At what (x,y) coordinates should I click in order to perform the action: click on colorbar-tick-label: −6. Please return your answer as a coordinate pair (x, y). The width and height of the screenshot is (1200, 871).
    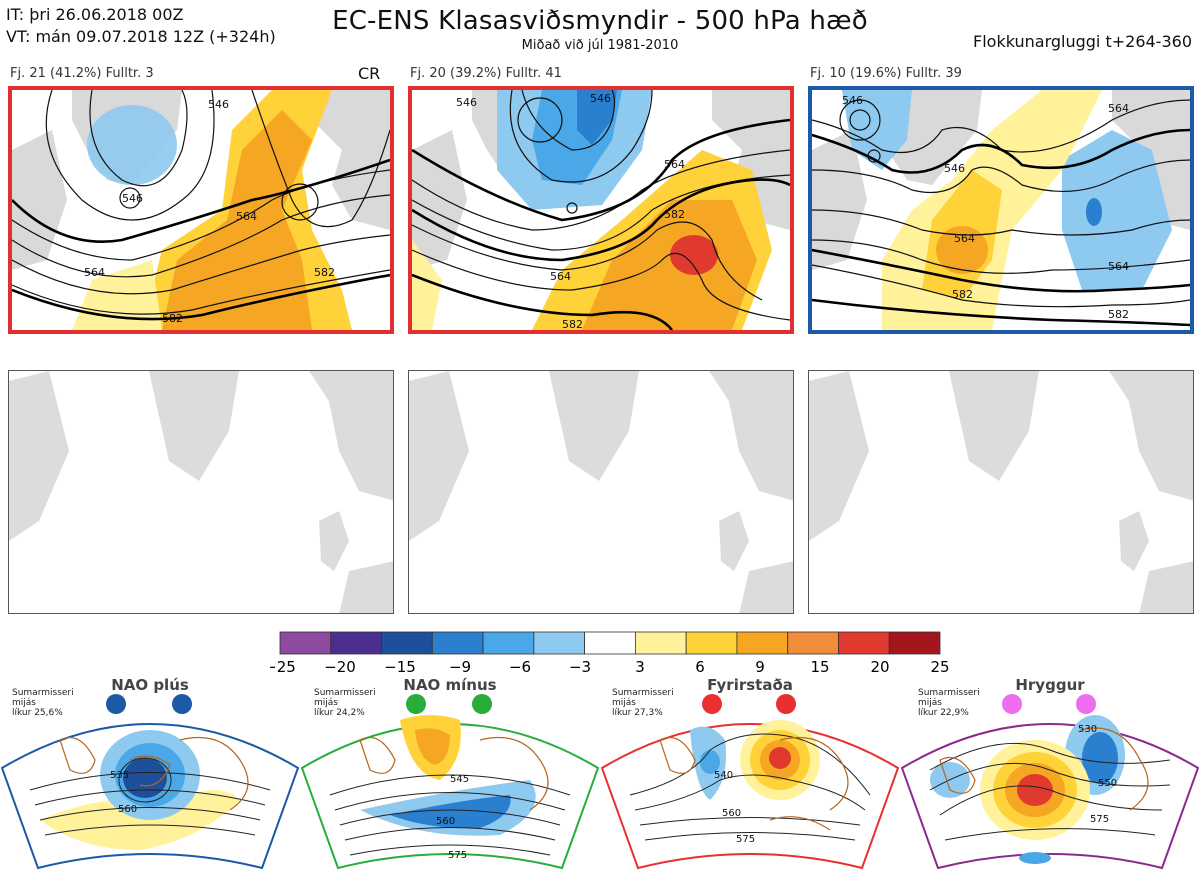
    Looking at the image, I should click on (520, 667).